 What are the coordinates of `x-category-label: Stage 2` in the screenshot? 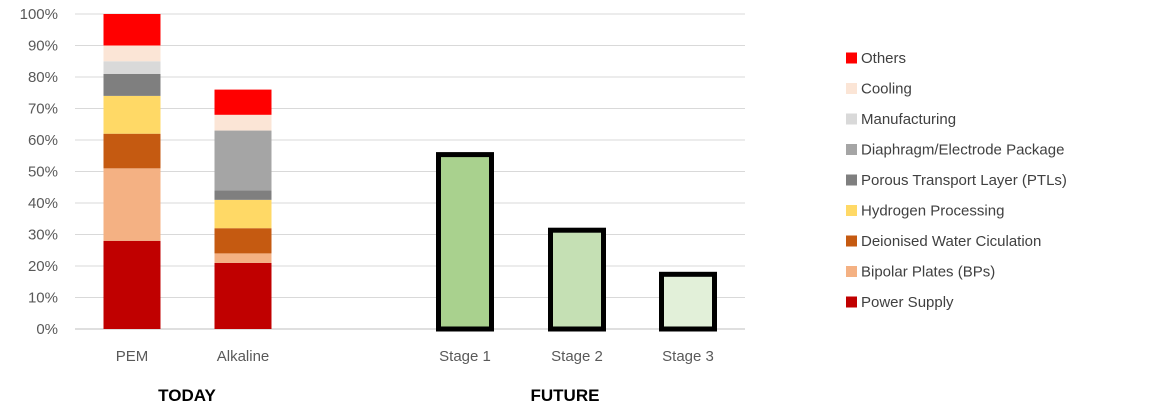 It's located at (577, 356).